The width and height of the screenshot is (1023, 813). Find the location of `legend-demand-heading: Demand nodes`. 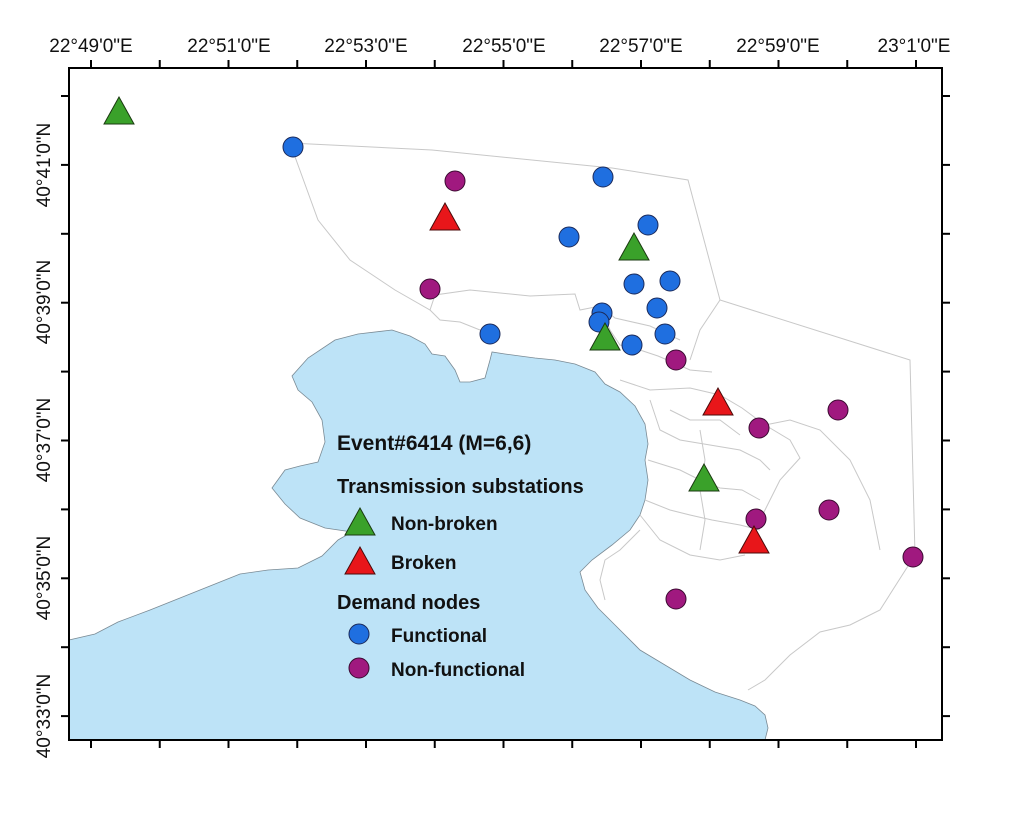

legend-demand-heading: Demand nodes is located at coordinates (408, 603).